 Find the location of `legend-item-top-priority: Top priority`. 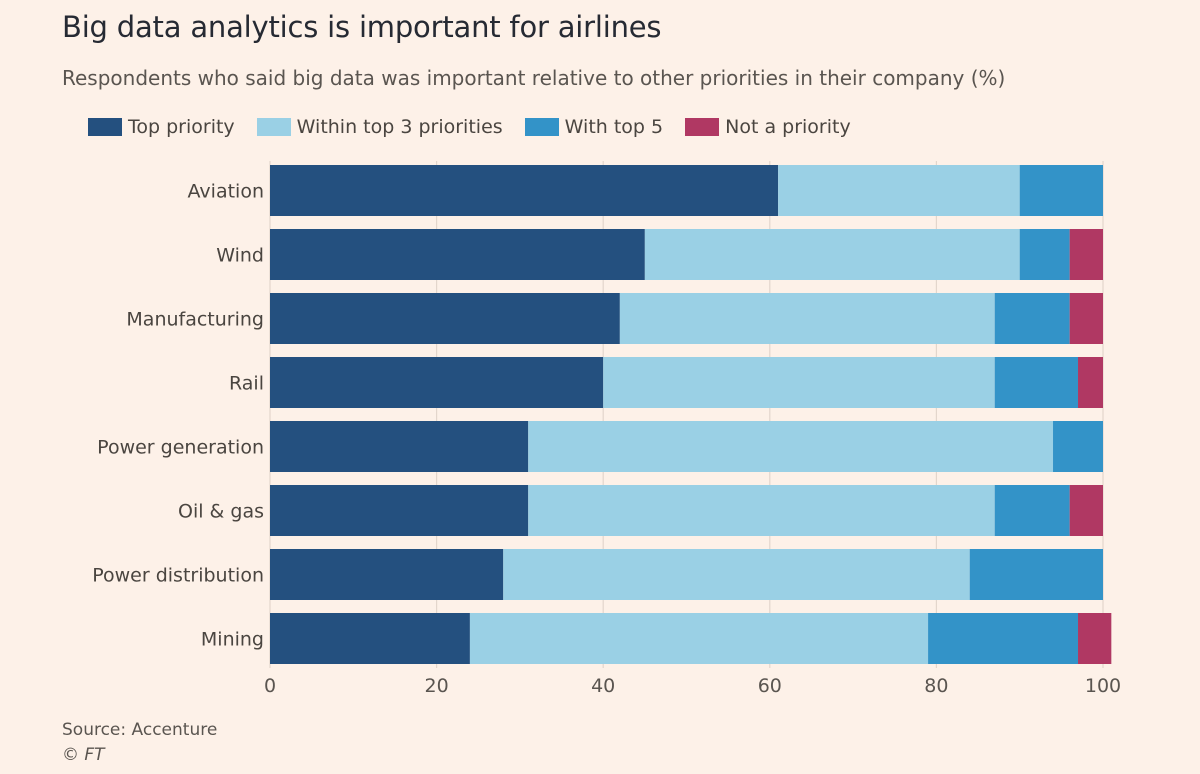

legend-item-top-priority: Top priority is located at coordinates (161, 127).